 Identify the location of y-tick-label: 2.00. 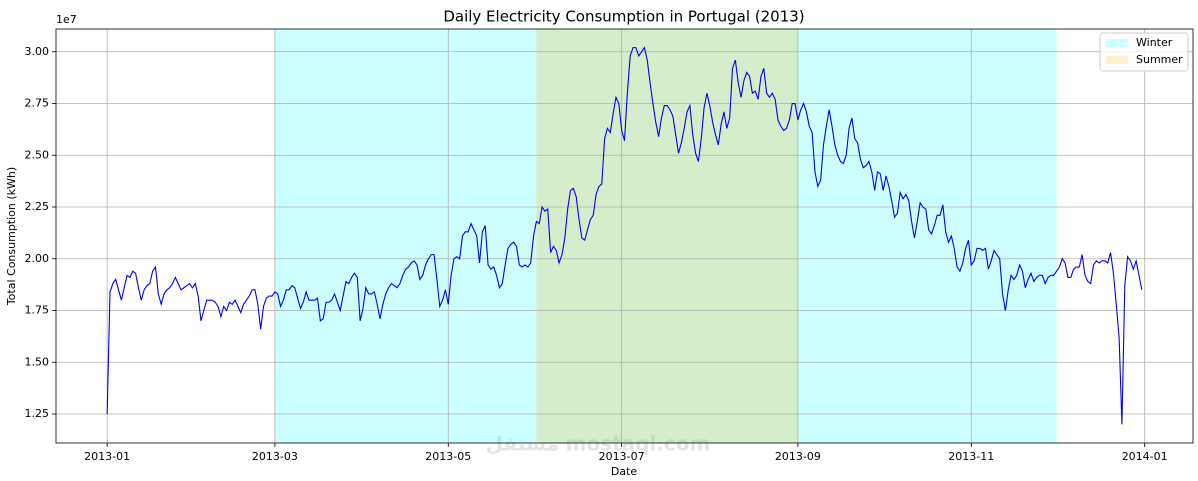
(37, 258).